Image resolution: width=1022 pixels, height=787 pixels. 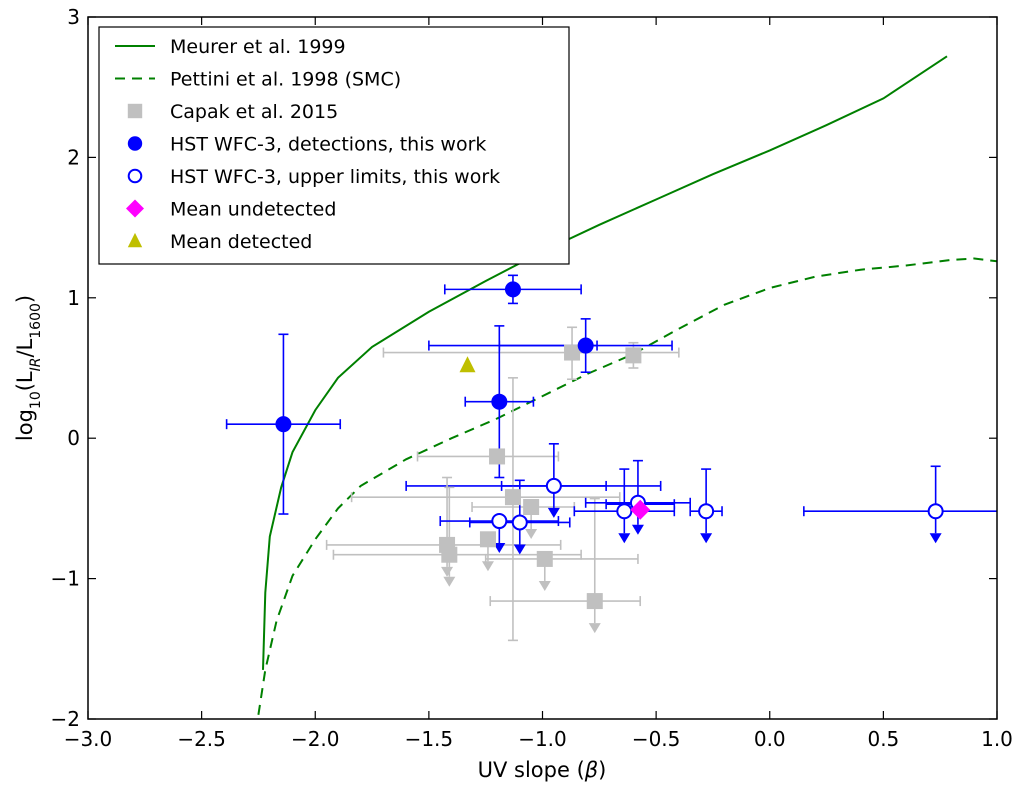 What do you see at coordinates (73, 298) in the screenshot?
I see `y-tick-label: 1` at bounding box center [73, 298].